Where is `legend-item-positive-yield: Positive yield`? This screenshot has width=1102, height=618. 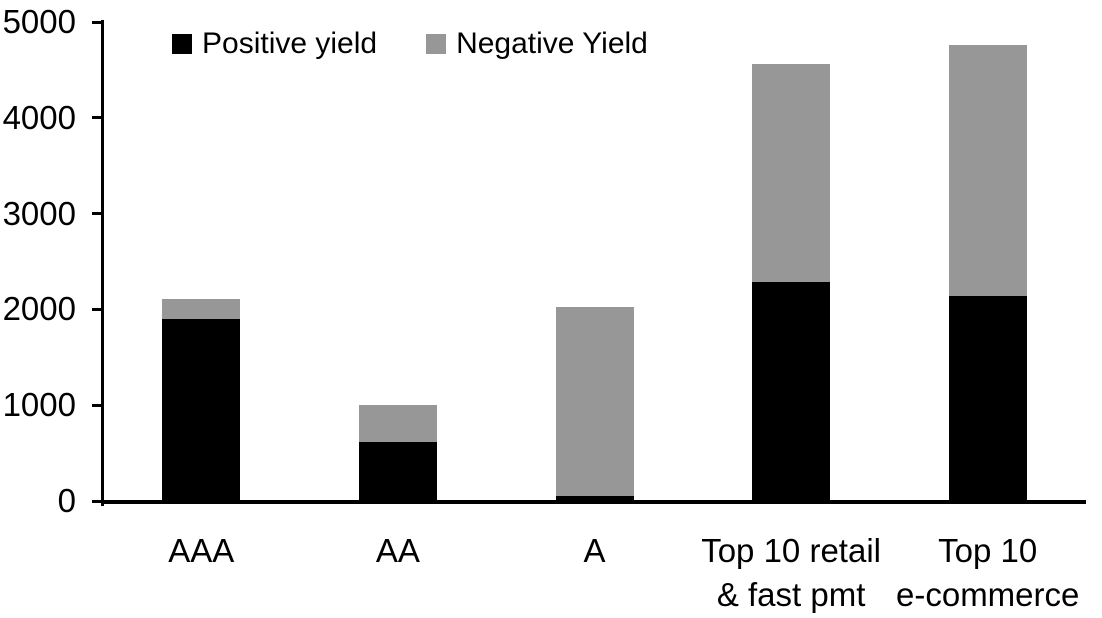 legend-item-positive-yield: Positive yield is located at coordinates (274, 43).